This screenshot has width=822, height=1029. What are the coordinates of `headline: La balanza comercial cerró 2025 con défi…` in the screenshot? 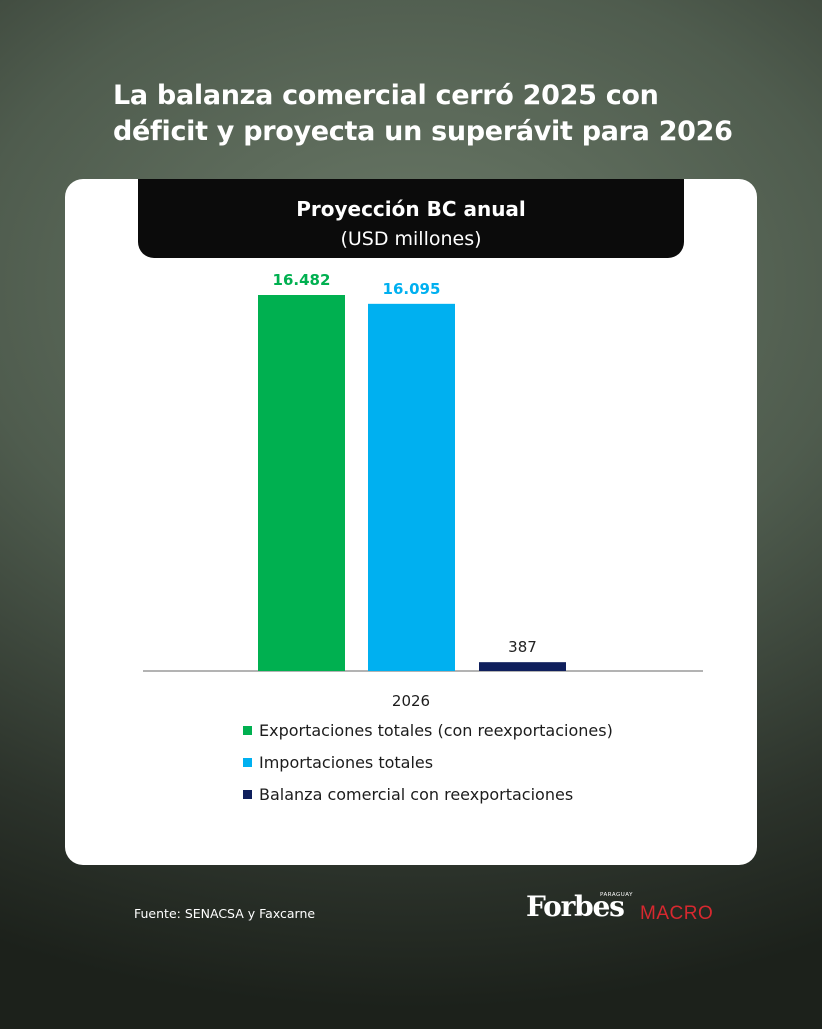 It's located at (433, 114).